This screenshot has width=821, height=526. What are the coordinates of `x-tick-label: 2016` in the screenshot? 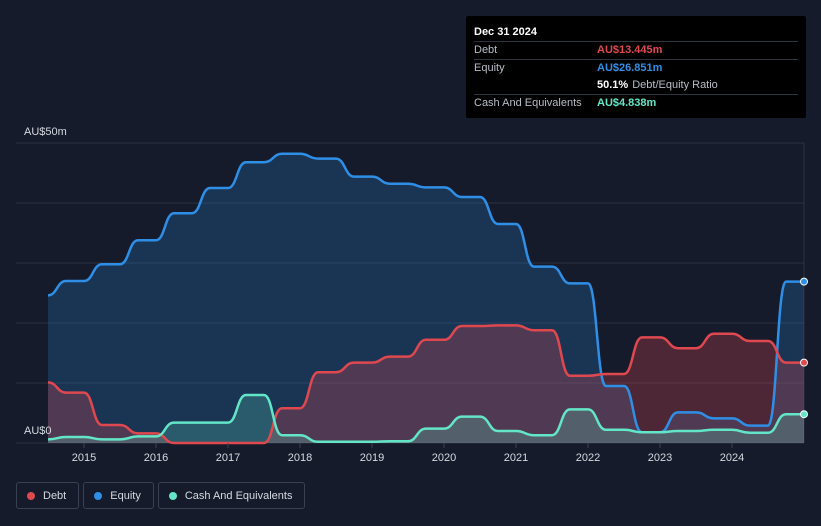 It's located at (156, 458).